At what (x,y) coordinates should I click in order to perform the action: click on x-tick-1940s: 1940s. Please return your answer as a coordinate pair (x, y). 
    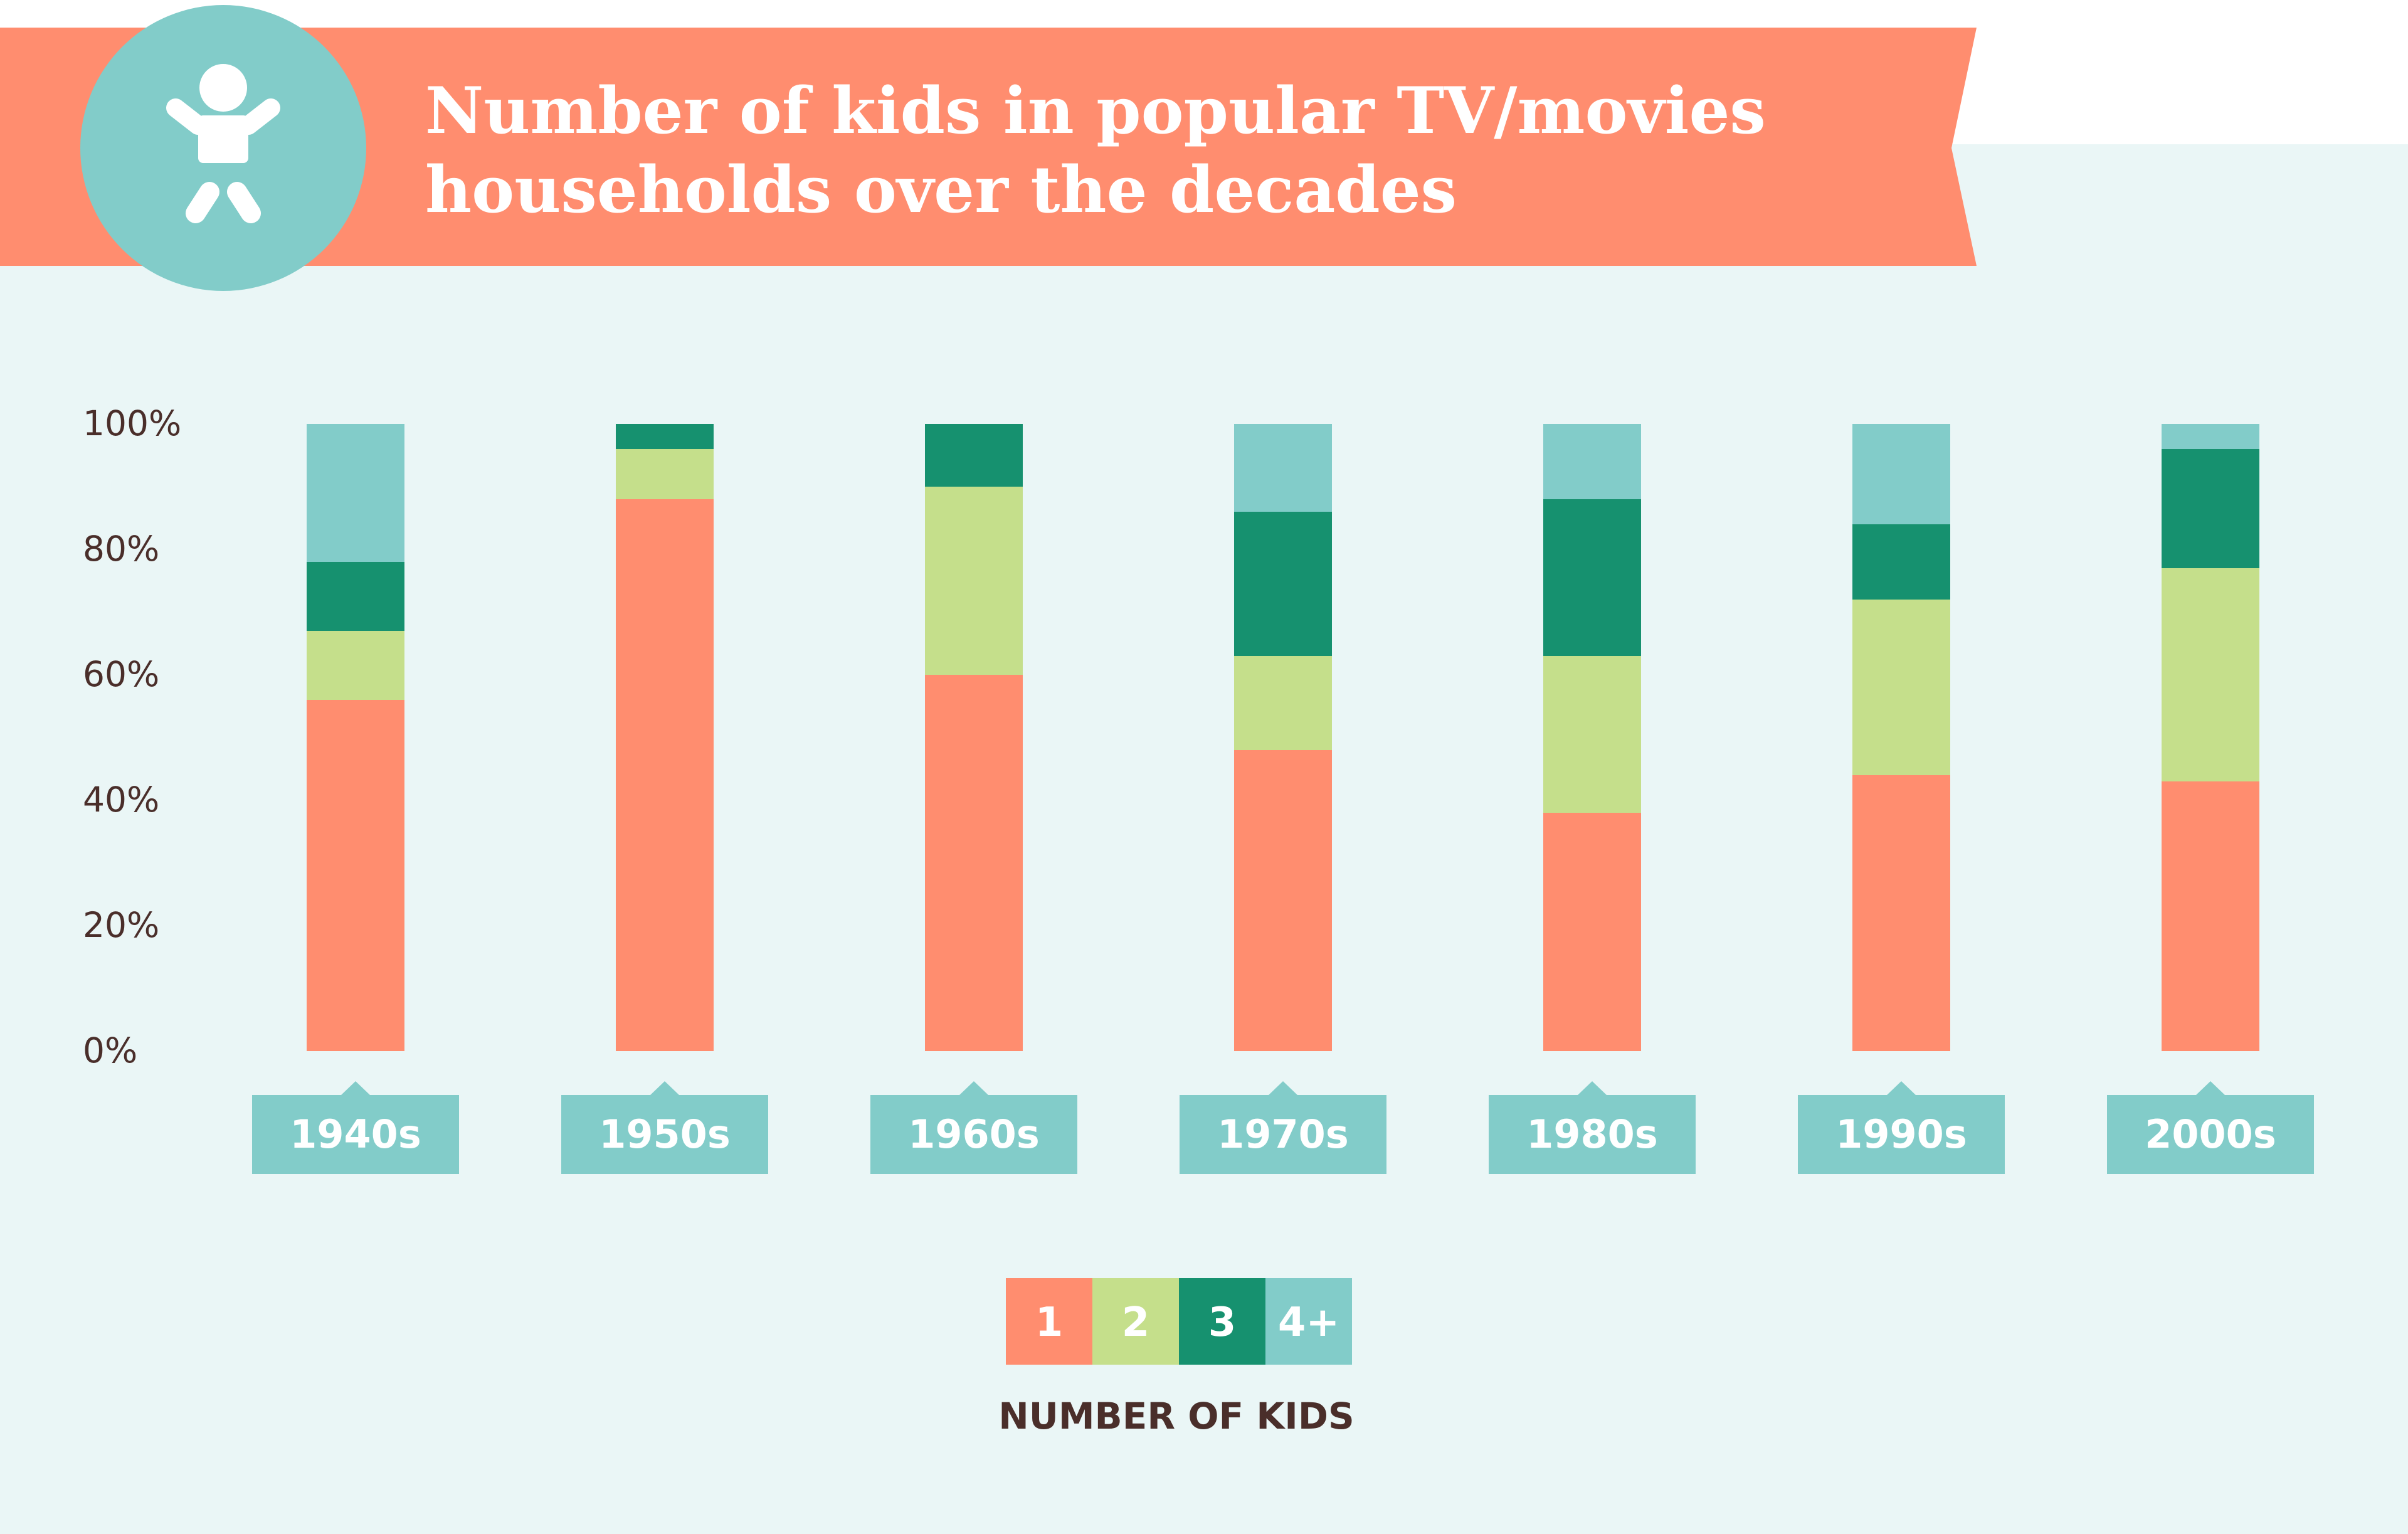
    Looking at the image, I should click on (355, 1128).